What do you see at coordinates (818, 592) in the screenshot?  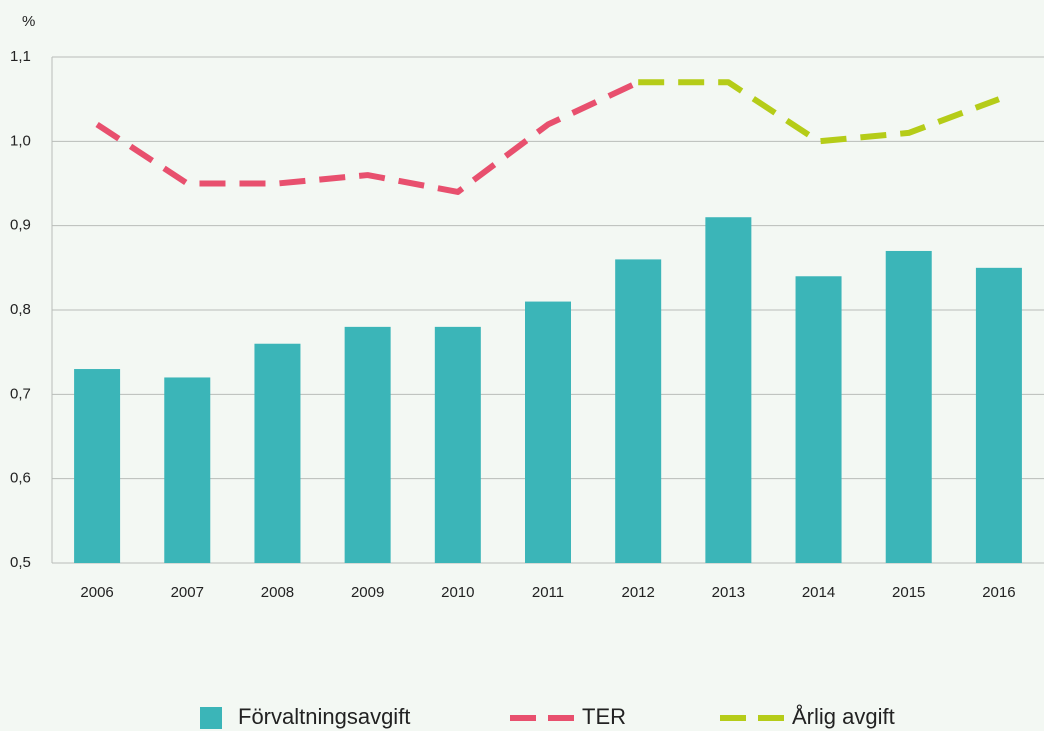 I see `x-tick-label: 2014` at bounding box center [818, 592].